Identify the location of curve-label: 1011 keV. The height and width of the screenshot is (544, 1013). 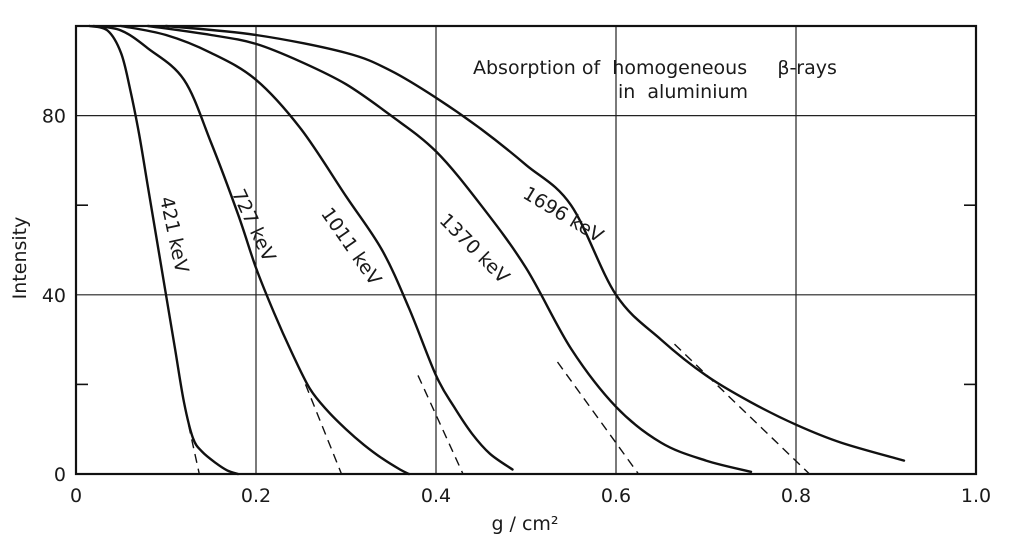
(350, 247).